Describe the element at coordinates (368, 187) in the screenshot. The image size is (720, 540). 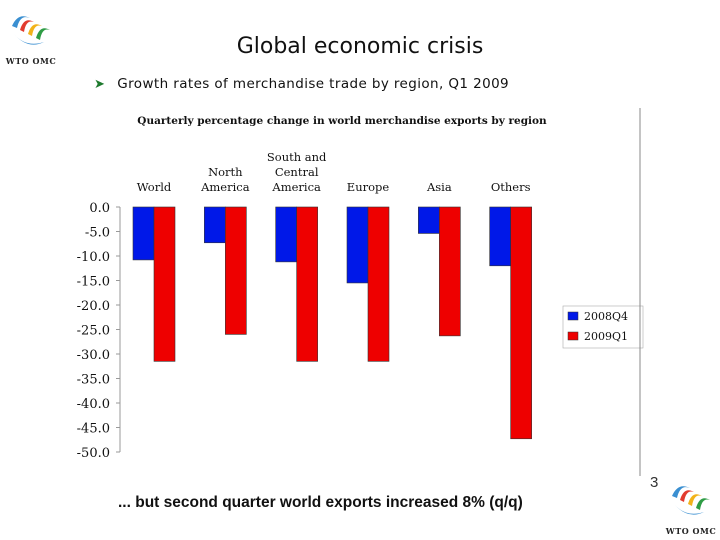
I see `category-label: Europe` at that location.